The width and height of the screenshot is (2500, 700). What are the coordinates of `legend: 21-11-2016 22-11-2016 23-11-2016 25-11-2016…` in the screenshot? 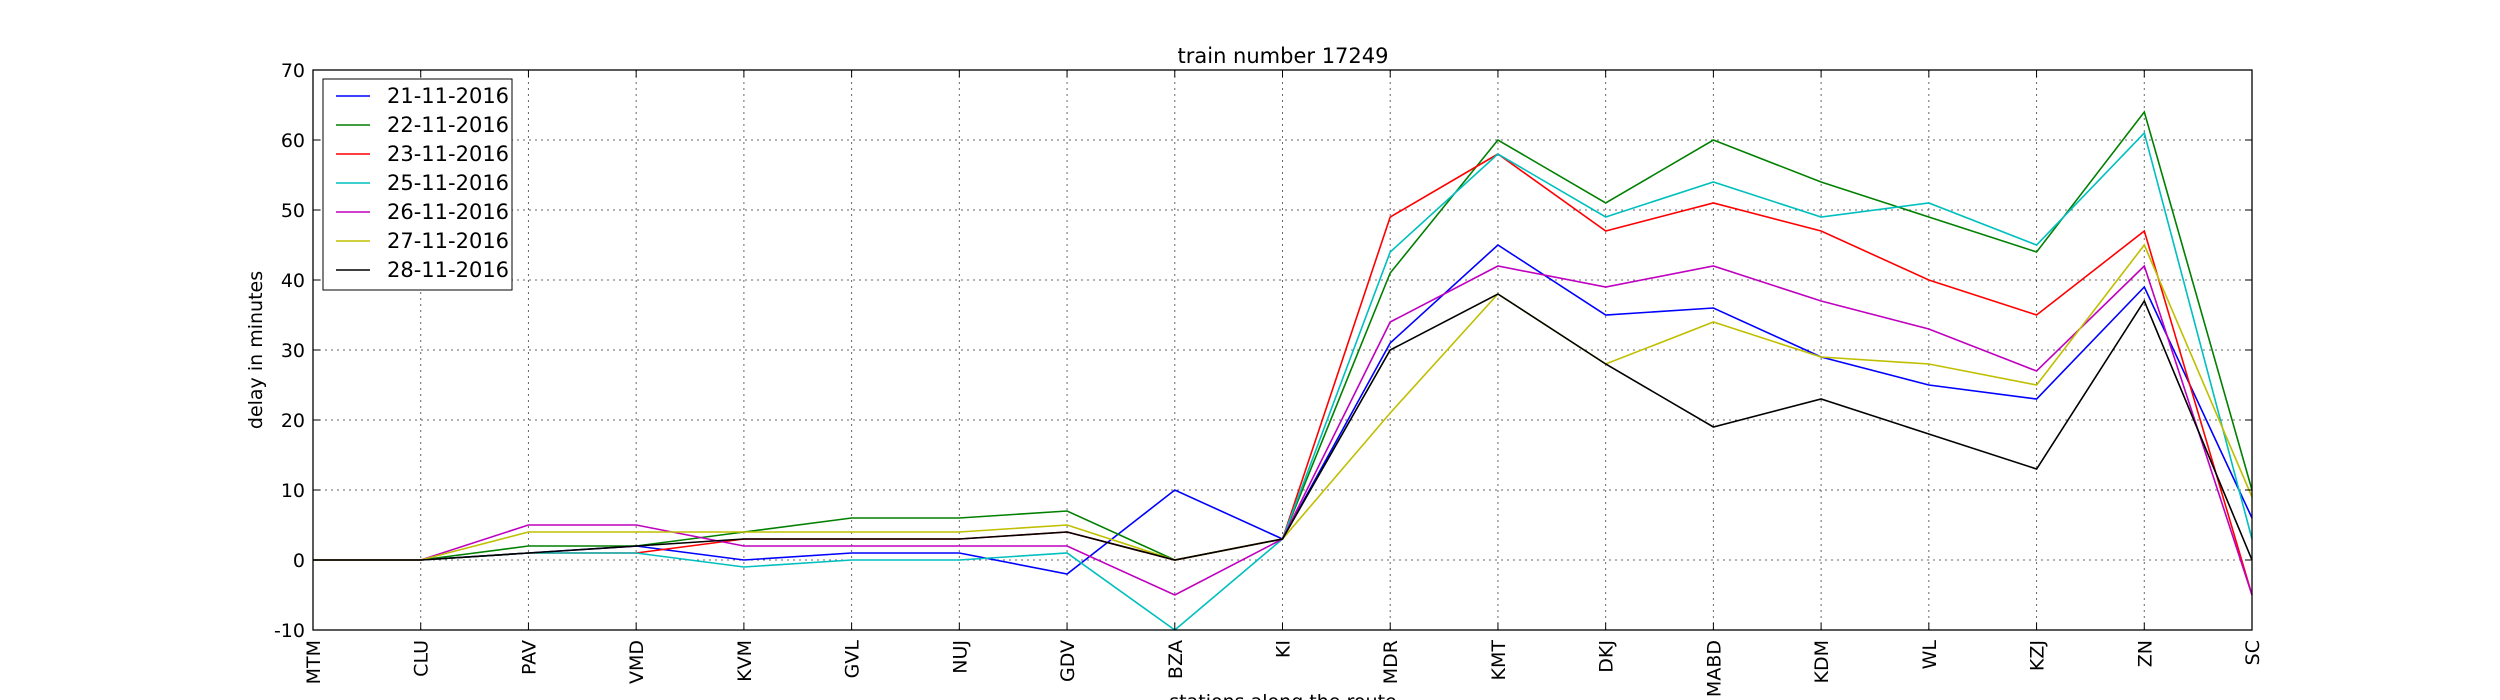 It's located at (417, 184).